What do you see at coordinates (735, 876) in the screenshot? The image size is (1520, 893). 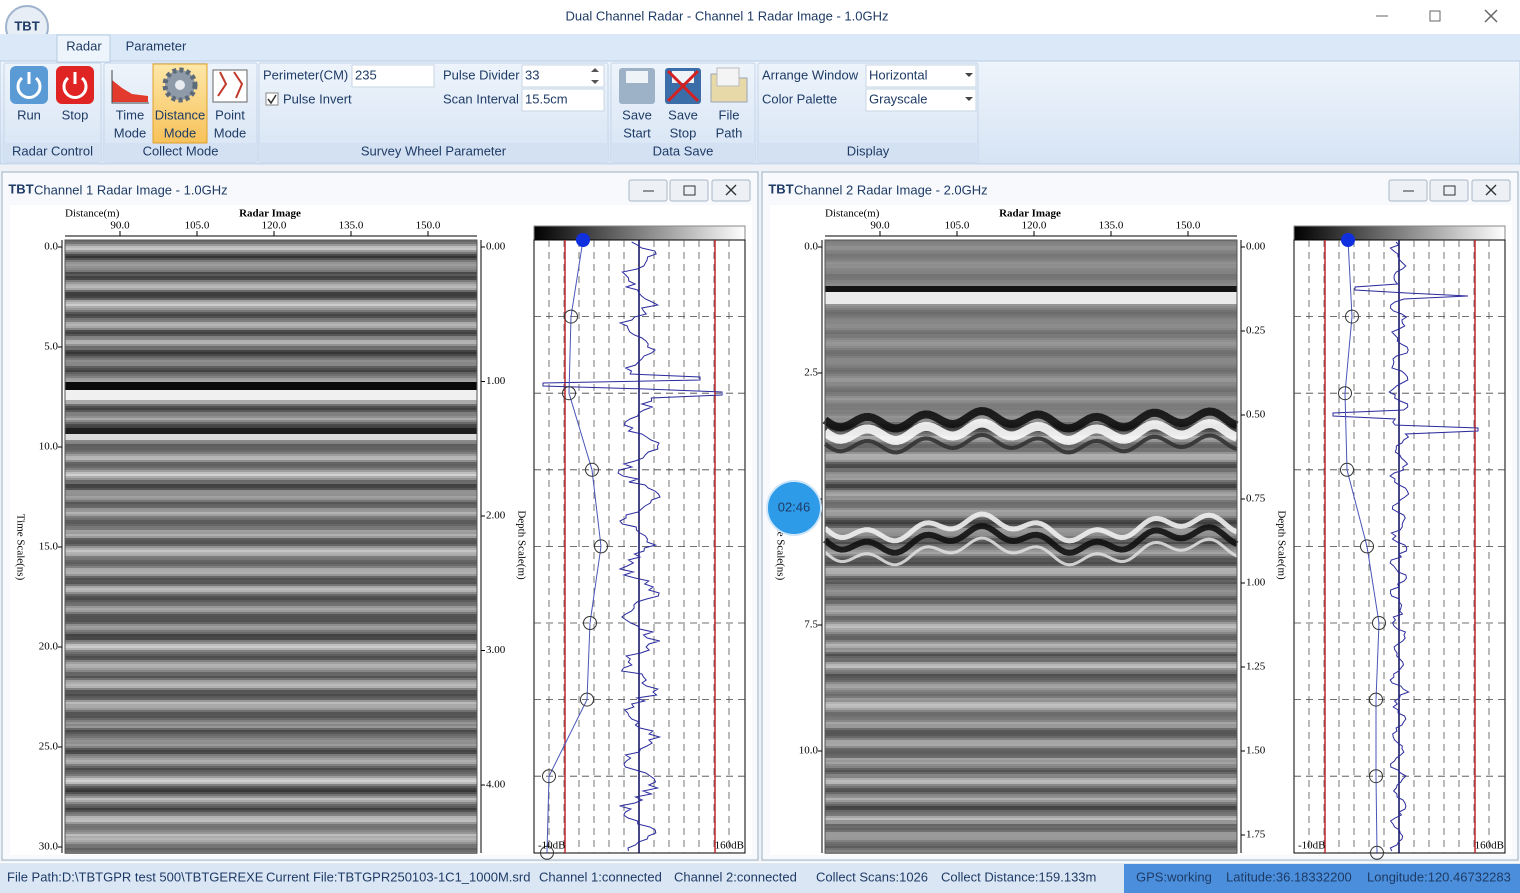 I see `status-item: Channel 2:connected` at bounding box center [735, 876].